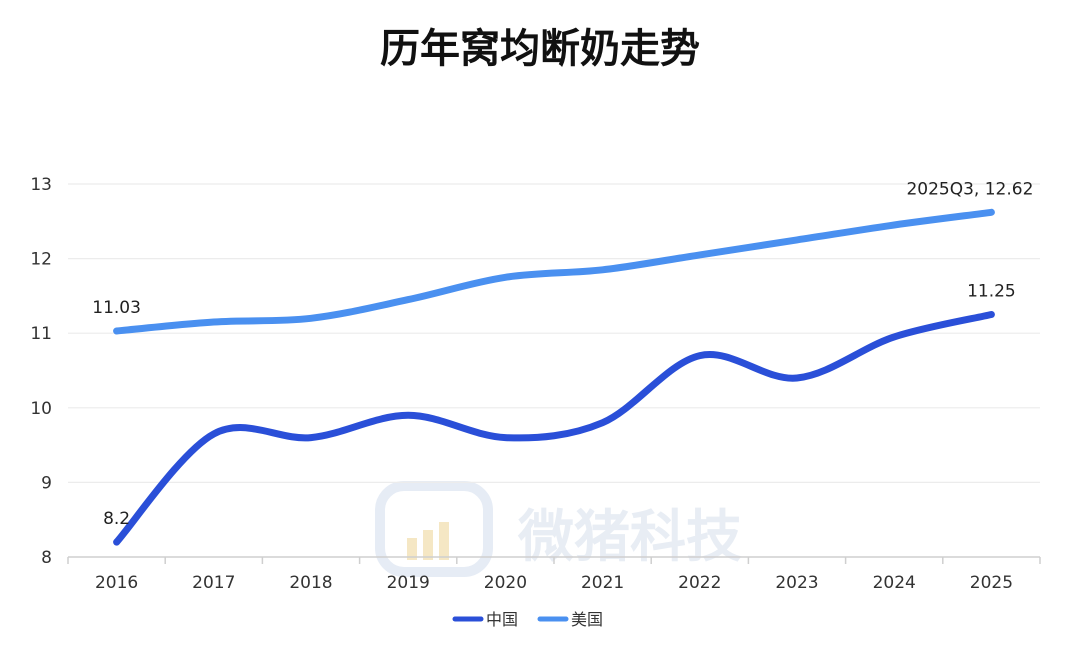 Image resolution: width=1080 pixels, height=672 pixels. I want to click on x-tick-label: 2020, so click(505, 583).